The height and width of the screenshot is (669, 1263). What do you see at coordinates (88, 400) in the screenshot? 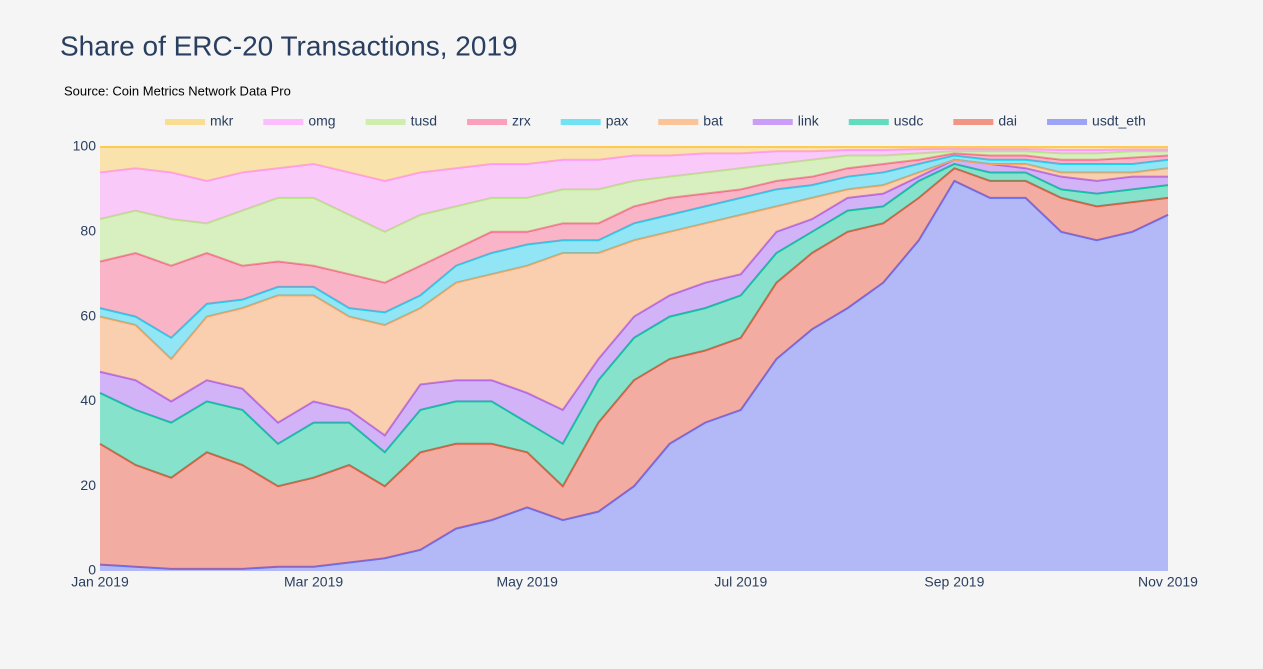
I see `y-tick-label: 40` at bounding box center [88, 400].